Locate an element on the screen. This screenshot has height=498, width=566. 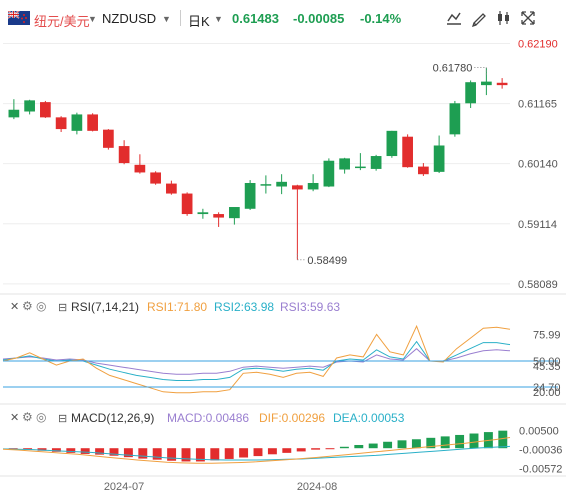
rsi1-legend: RSI1:71.80 is located at coordinates (177, 307).